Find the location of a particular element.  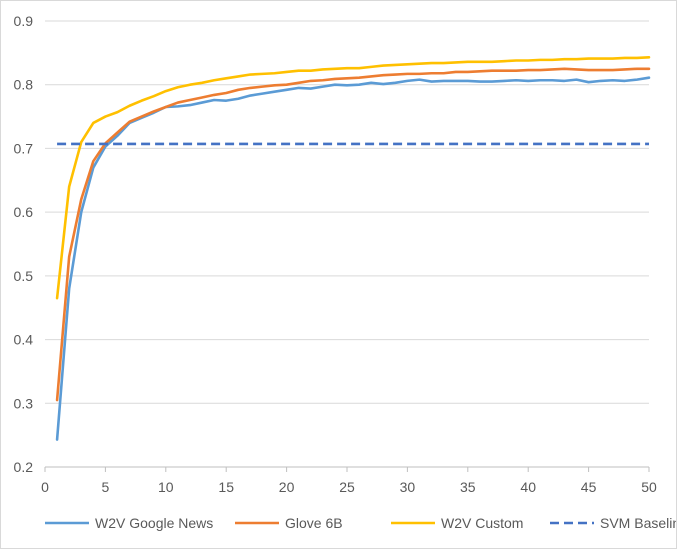

x-tick-label: 5 is located at coordinates (106, 487).